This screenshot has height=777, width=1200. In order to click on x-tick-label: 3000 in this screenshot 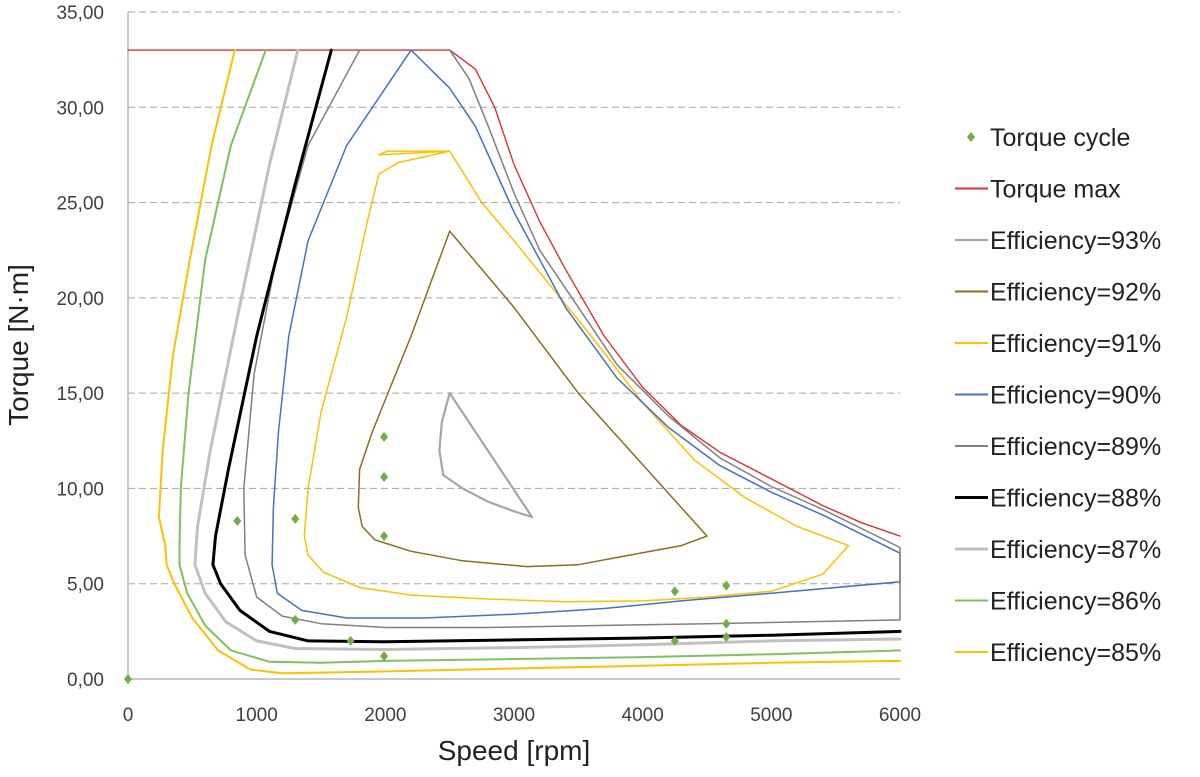, I will do `click(514, 715)`.